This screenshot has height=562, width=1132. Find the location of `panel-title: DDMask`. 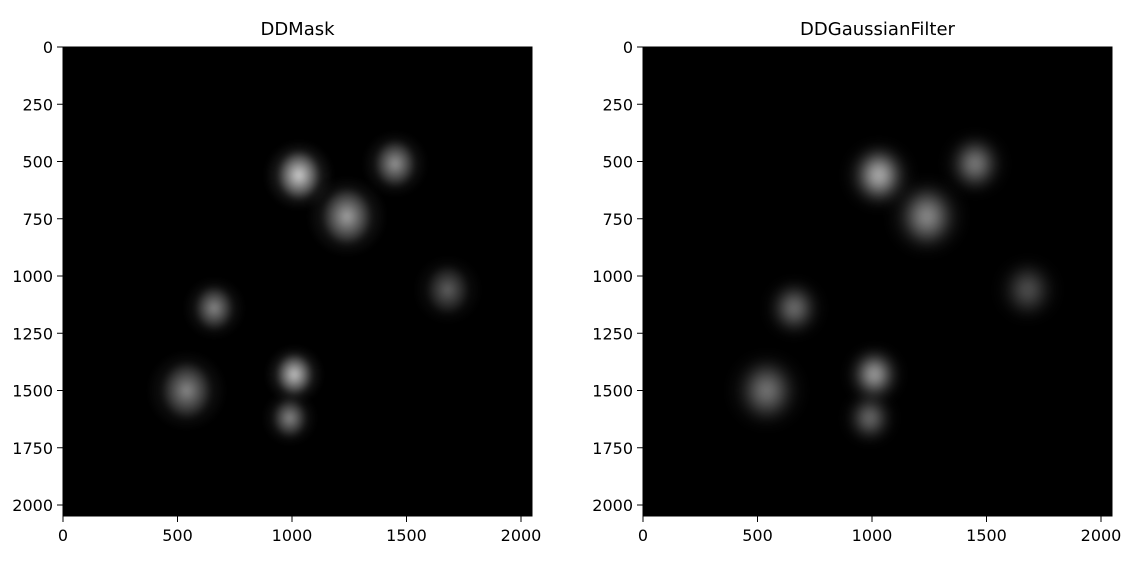

panel-title: DDMask is located at coordinates (297, 29).